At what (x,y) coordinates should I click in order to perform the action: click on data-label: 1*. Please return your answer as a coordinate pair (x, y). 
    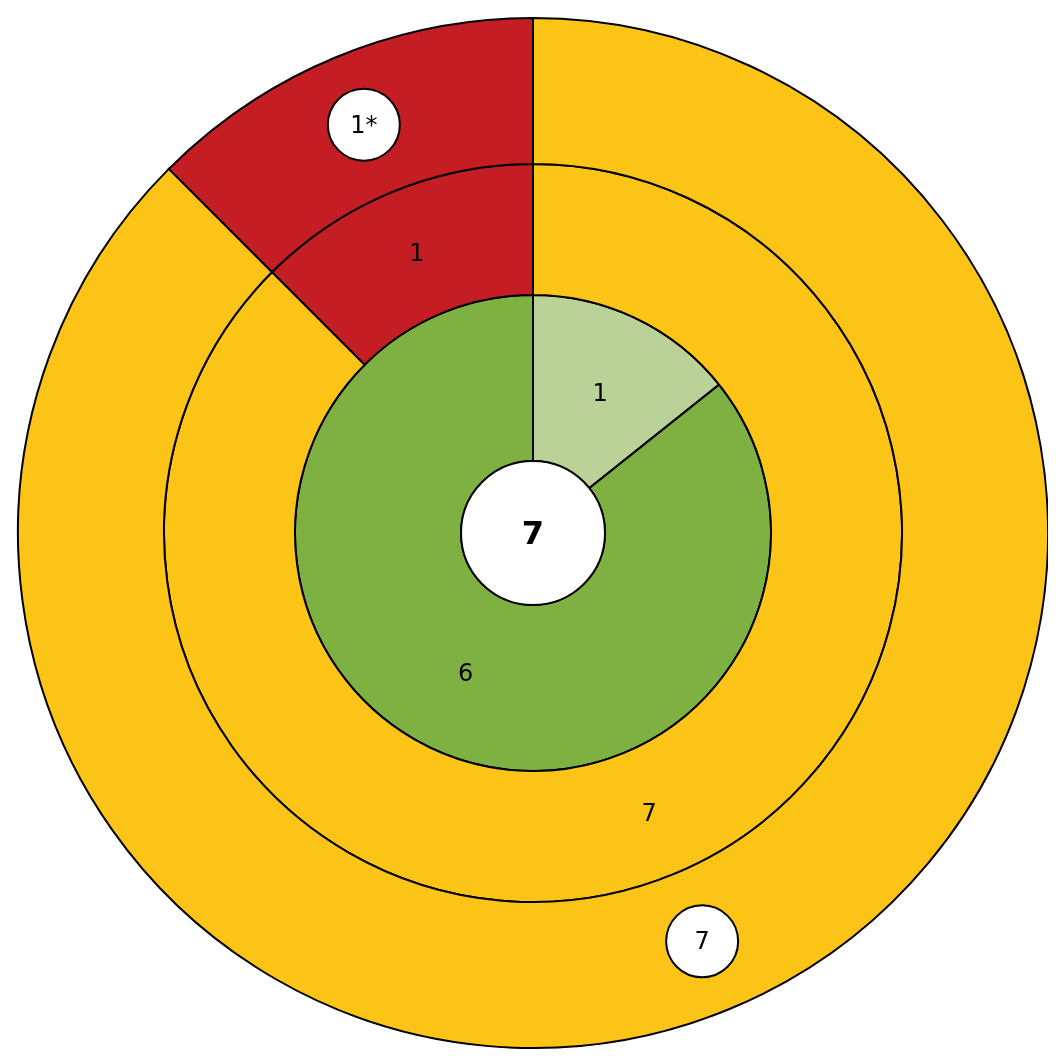
    Looking at the image, I should click on (364, 124).